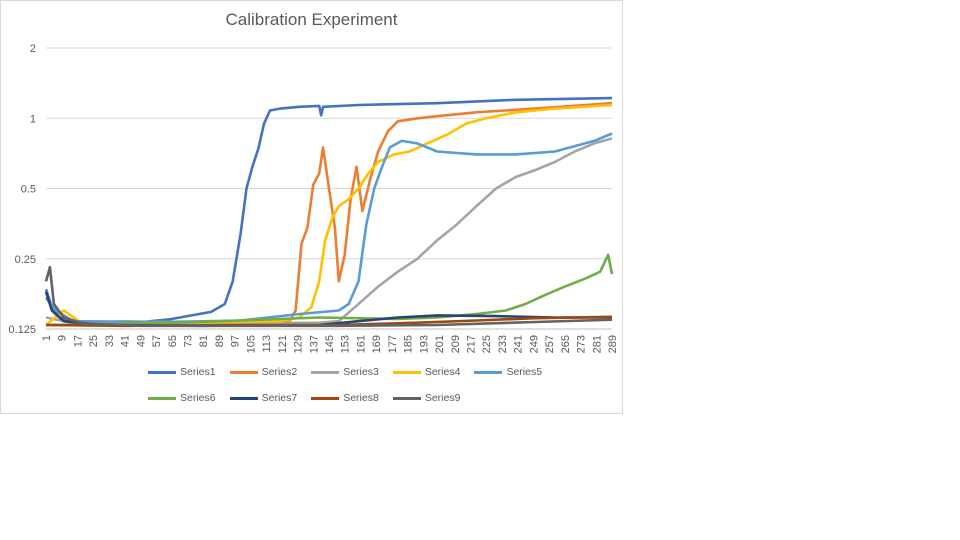 This screenshot has width=960, height=540. What do you see at coordinates (173, 341) in the screenshot?
I see `x-tick-label: 65` at bounding box center [173, 341].